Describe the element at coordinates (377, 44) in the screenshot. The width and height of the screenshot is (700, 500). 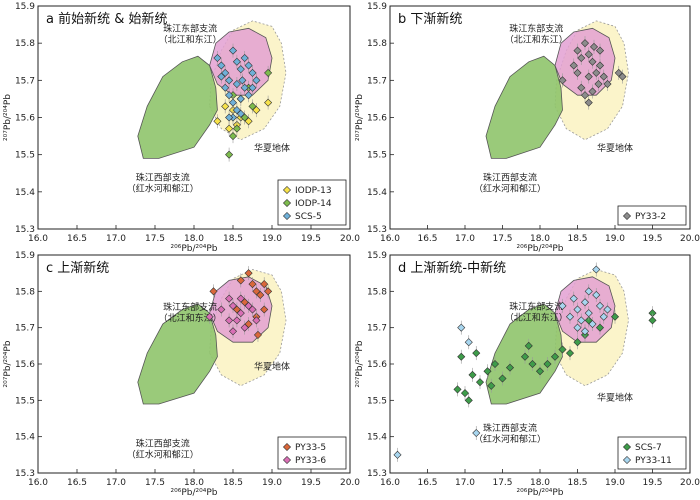
I see `y-tick-label: 15.8` at that location.